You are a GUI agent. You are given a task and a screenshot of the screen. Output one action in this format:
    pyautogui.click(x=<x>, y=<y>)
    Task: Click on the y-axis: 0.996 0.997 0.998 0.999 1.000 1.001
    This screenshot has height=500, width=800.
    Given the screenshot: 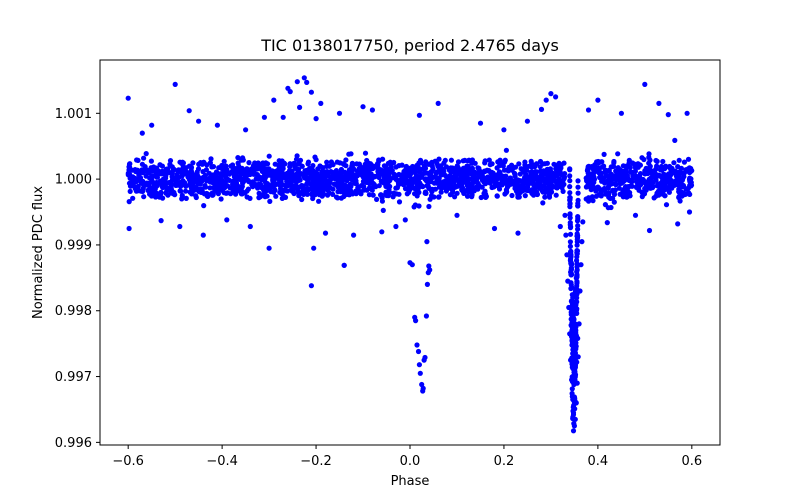 What is the action you would take?
    pyautogui.click(x=77, y=279)
    